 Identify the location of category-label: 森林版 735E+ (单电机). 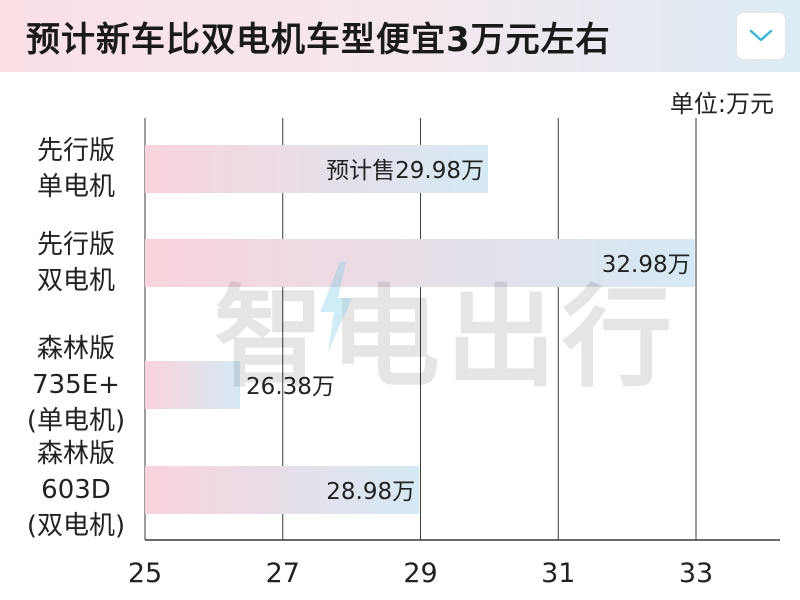
(76, 385).